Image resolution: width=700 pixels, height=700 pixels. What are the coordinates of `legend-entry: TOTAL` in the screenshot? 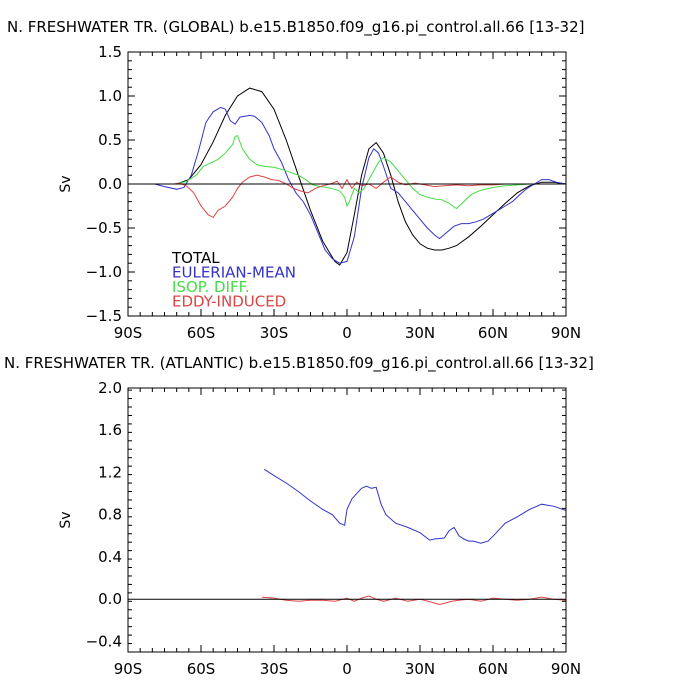 It's located at (195, 258).